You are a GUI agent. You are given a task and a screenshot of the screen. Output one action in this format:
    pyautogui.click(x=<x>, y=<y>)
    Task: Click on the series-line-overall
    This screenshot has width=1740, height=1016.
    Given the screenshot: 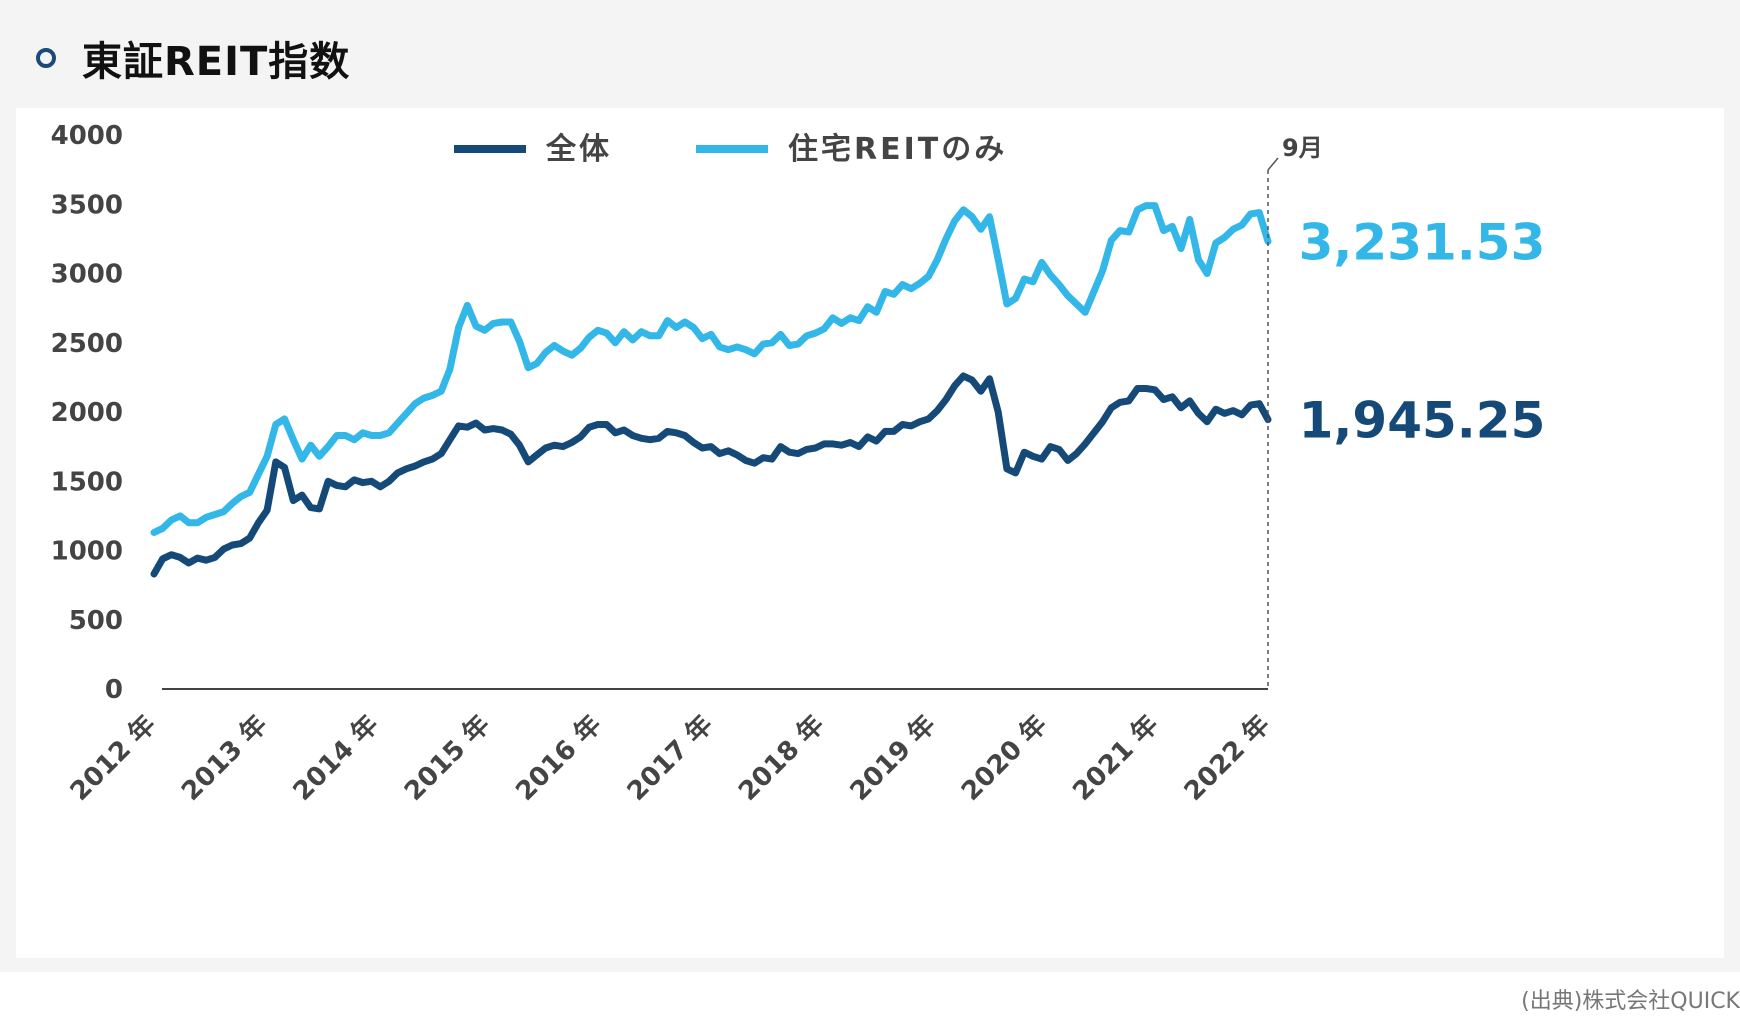 What is the action you would take?
    pyautogui.click(x=711, y=475)
    